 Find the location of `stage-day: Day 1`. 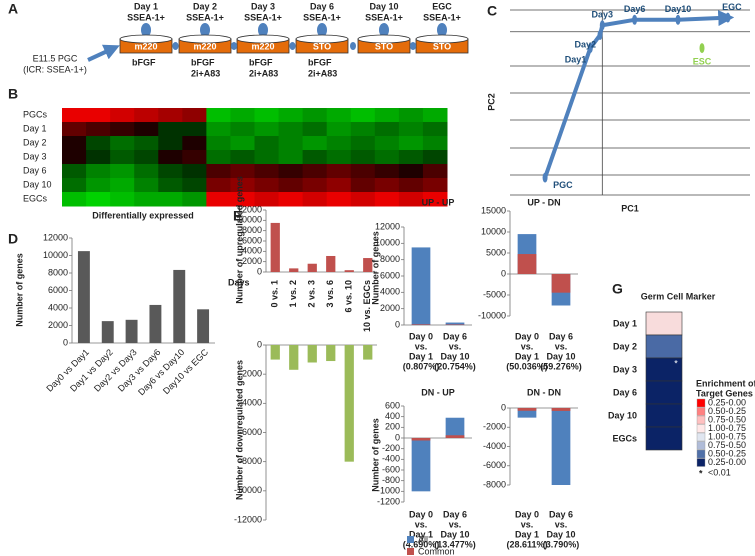

stage-day: Day 1 is located at coordinates (146, 6).